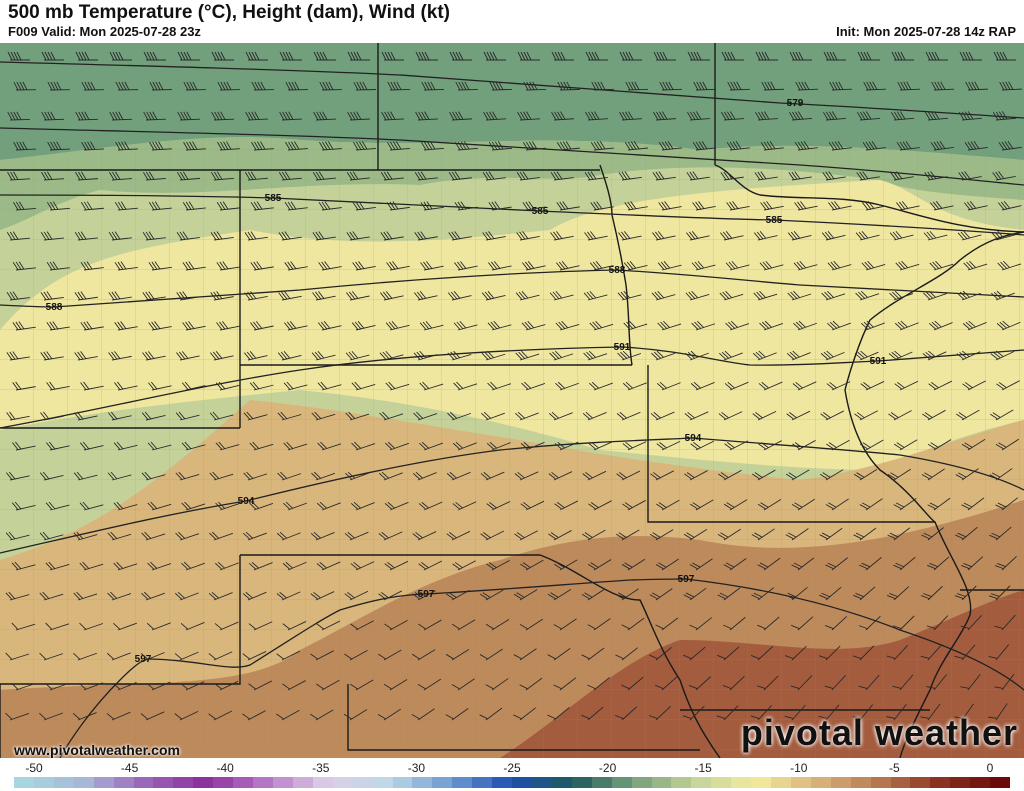  I want to click on contour-label: 585, so click(273, 198).